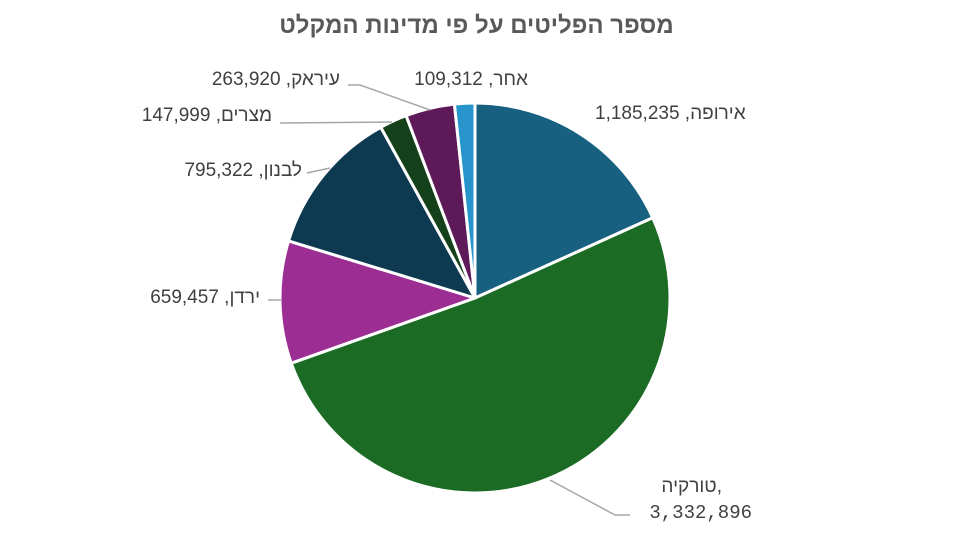 The image size is (953, 541). I want to click on data-label-3: ירדן, 659,457, so click(205, 297).